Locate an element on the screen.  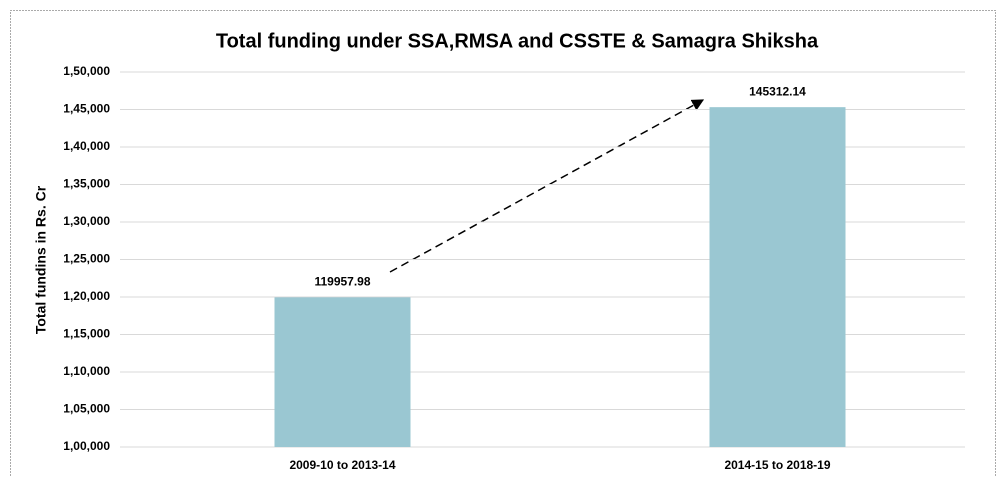
y-tick-label: 1,35,000 is located at coordinates (86, 184).